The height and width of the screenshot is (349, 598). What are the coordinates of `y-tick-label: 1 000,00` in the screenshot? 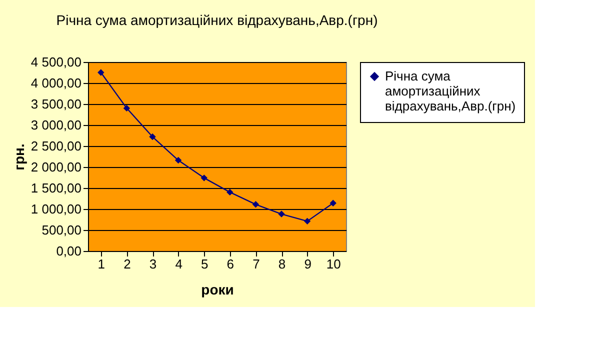 It's located at (56, 209).